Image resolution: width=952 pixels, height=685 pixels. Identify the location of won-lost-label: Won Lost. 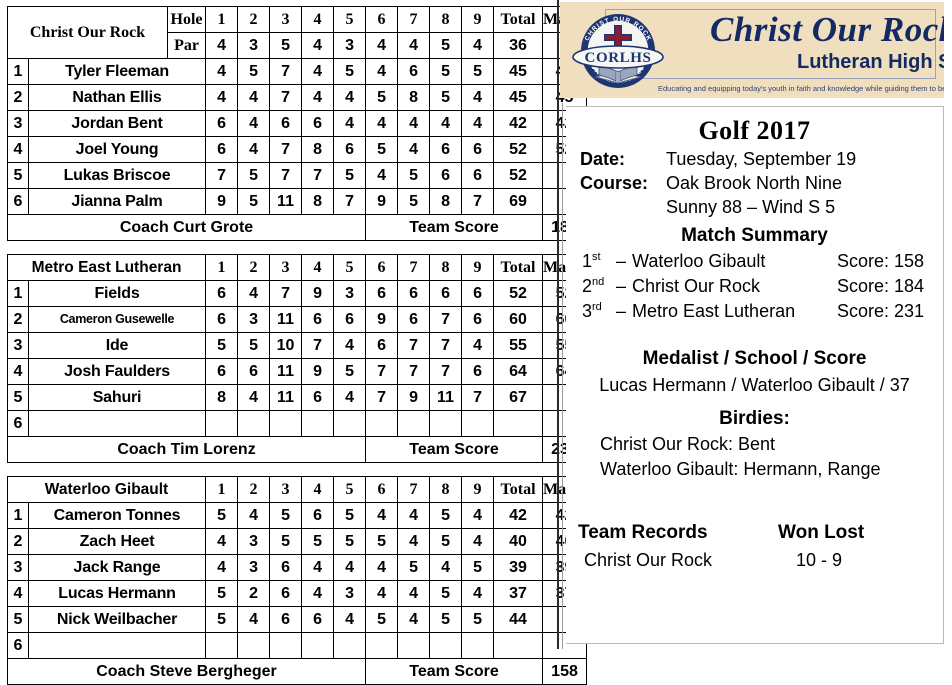
(821, 532).